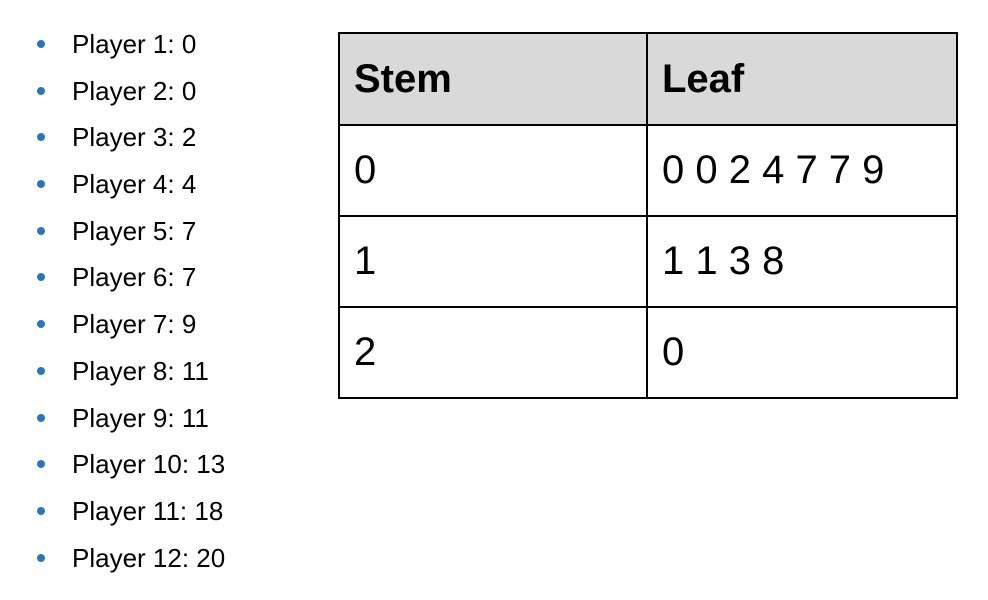  I want to click on leaf-cell: 0 0 2 4 7 7 9, so click(802, 170).